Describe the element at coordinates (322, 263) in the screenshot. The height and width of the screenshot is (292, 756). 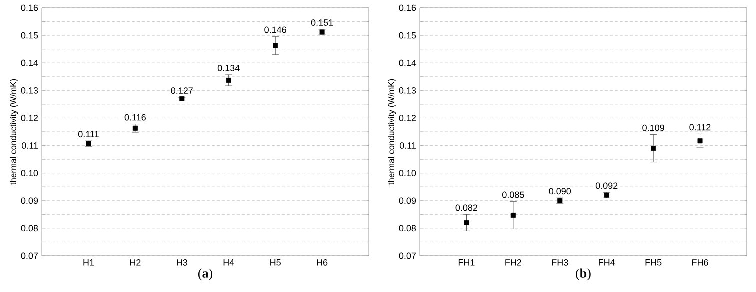
I see `x-tick-label: H6` at that location.